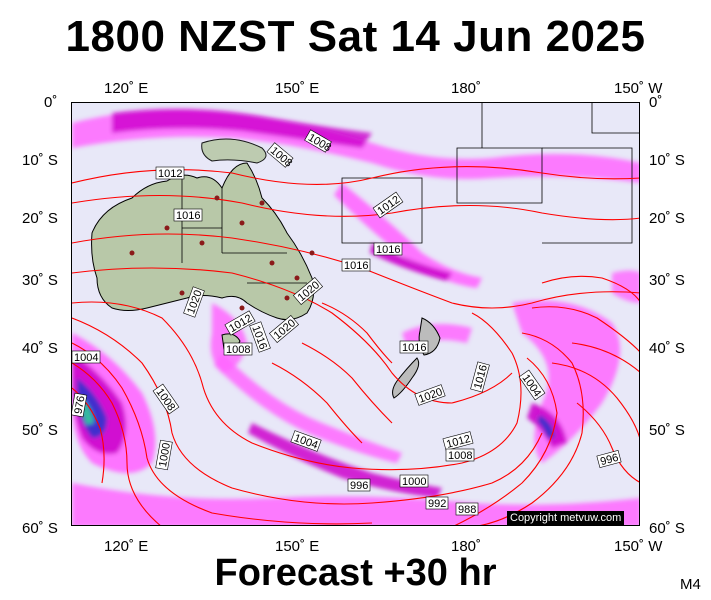 Image resolution: width=711 pixels, height=600 pixels. What do you see at coordinates (667, 218) in the screenshot?
I see `lat-tick-right-20s: 20˚ S` at bounding box center [667, 218].